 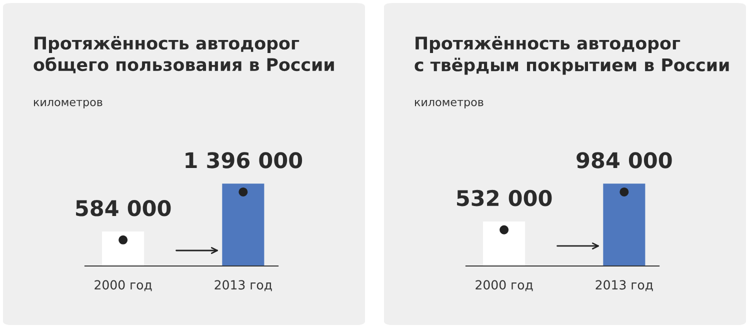 What do you see at coordinates (244, 160) in the screenshot?
I see `data-label: 1 396 000` at bounding box center [244, 160].